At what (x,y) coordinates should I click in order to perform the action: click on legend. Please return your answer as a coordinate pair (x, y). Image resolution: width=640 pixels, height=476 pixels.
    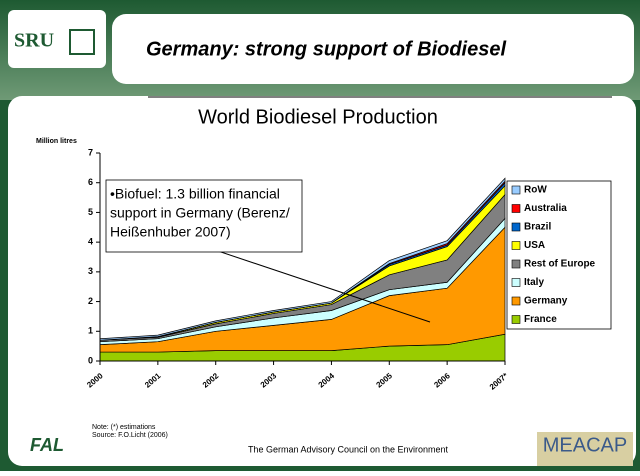
    Looking at the image, I should click on (559, 255).